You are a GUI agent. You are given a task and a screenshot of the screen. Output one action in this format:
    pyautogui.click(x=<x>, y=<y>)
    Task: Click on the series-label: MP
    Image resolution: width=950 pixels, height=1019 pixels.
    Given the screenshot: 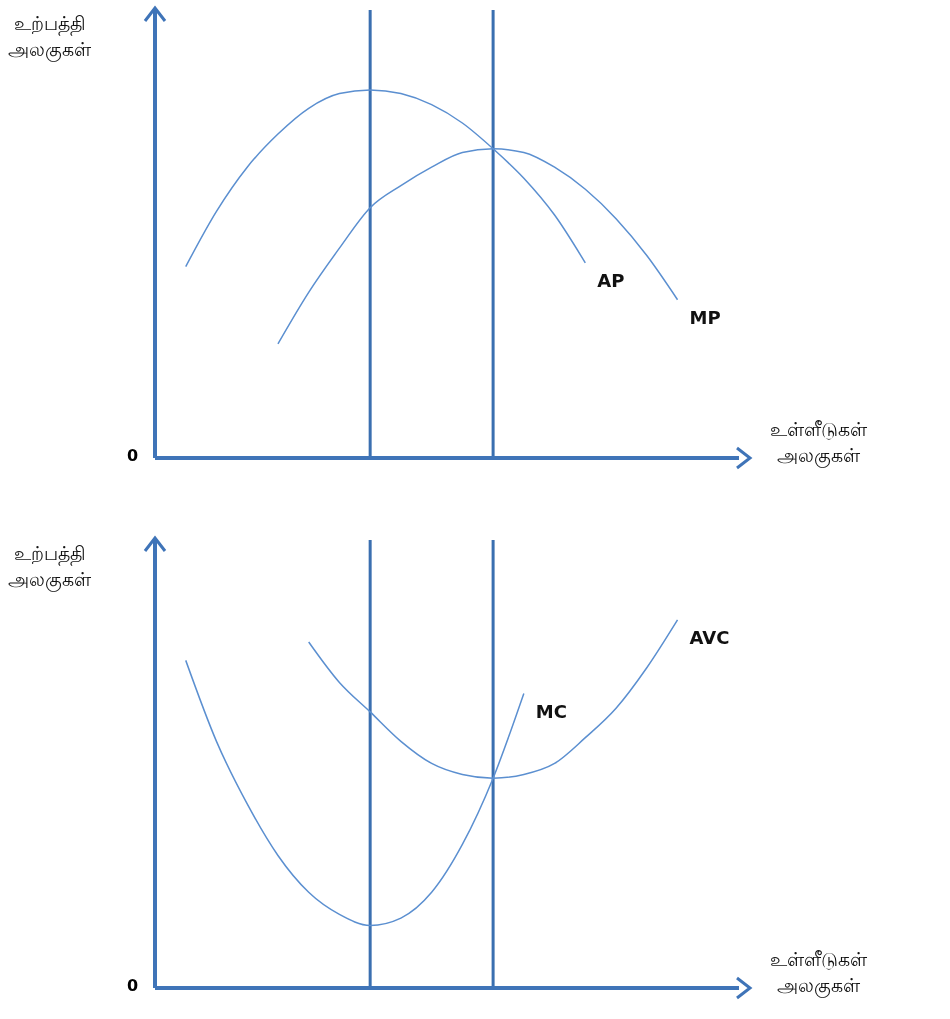 What is the action you would take?
    pyautogui.click(x=705, y=317)
    